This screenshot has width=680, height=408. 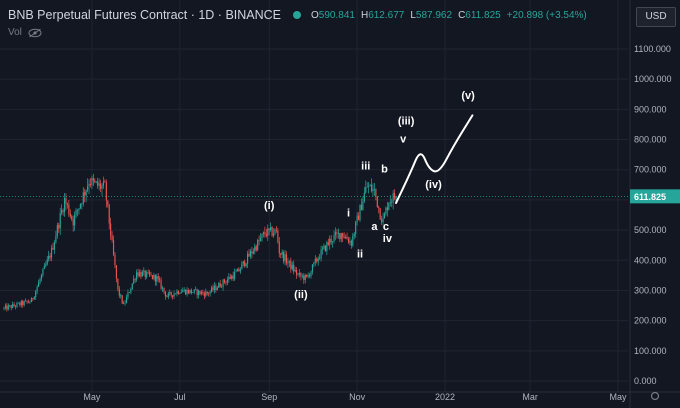 I want to click on x-tick-label: Mar, so click(x=530, y=397).